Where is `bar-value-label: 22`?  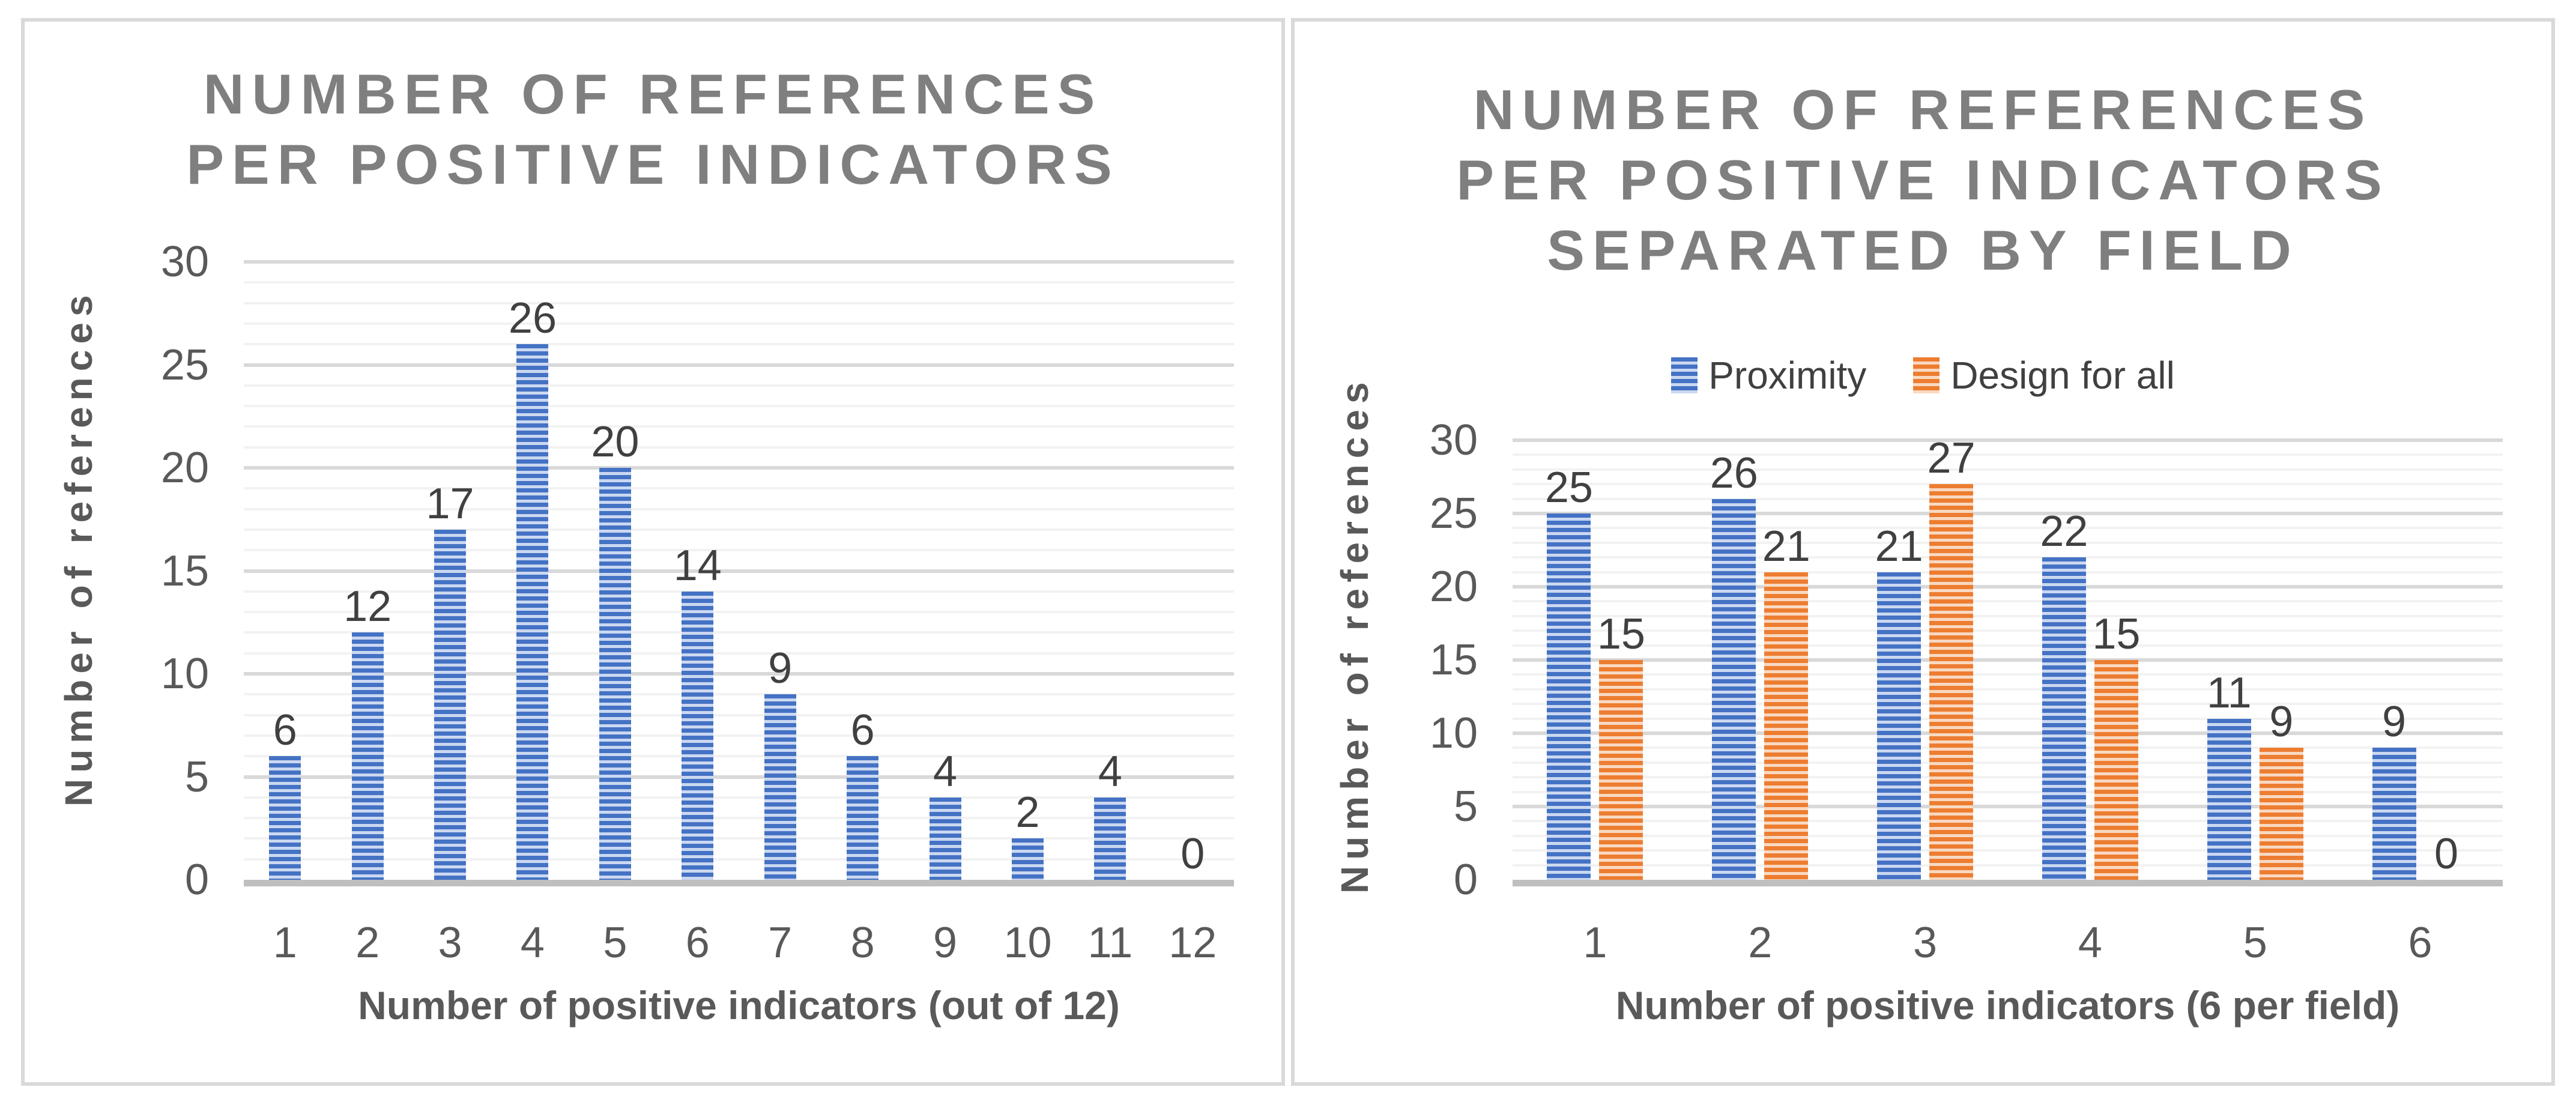
bar-value-label: 22 is located at coordinates (2064, 531).